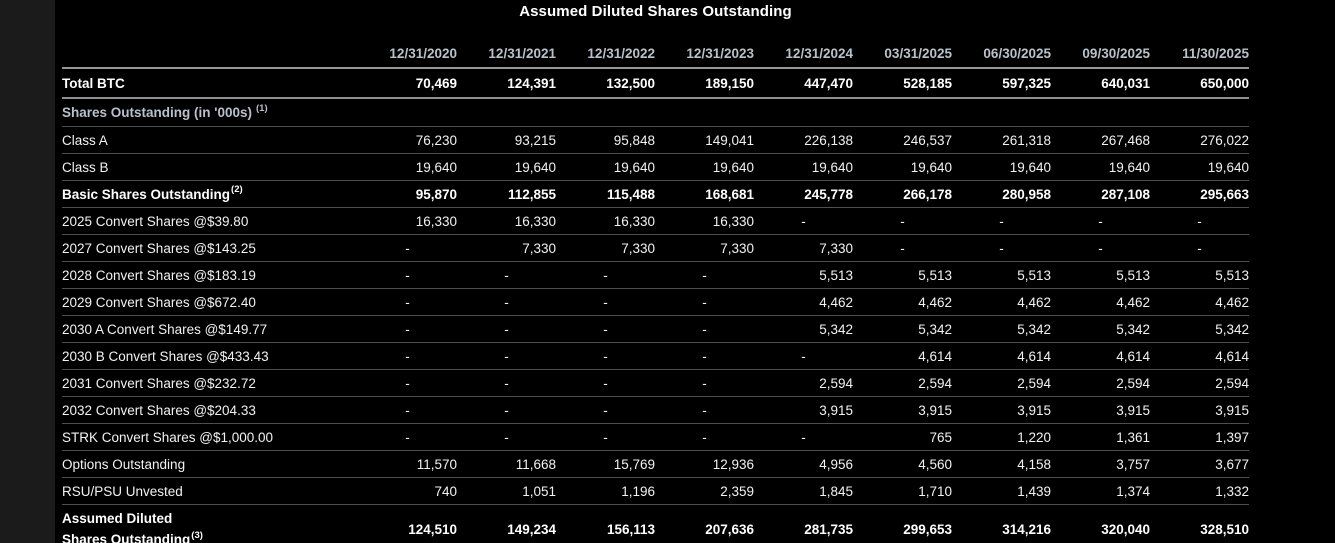 The image size is (1335, 543). Describe the element at coordinates (1001, 491) in the screenshot. I see `value-cell: 1,439` at that location.